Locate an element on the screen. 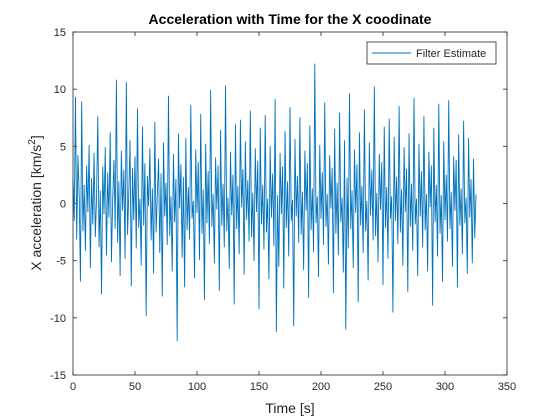 This screenshot has width=560, height=420. y-axis-label-superscript: 2 is located at coordinates (32, 142).